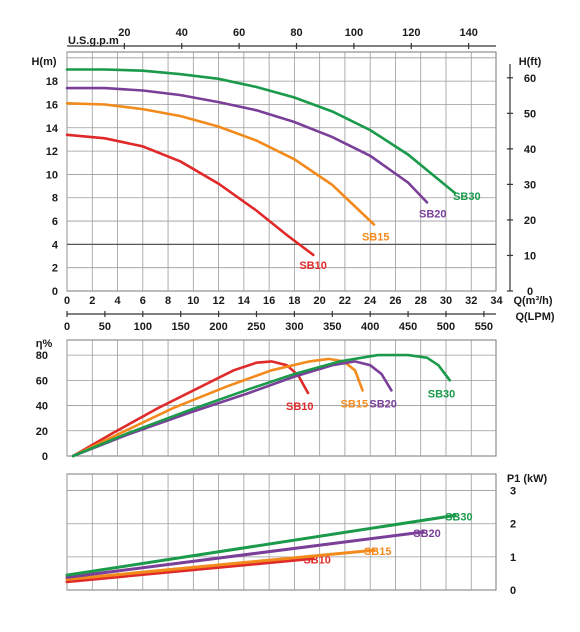 The height and width of the screenshot is (632, 580). I want to click on series-label-efficiency-sb20: SB20, so click(383, 404).